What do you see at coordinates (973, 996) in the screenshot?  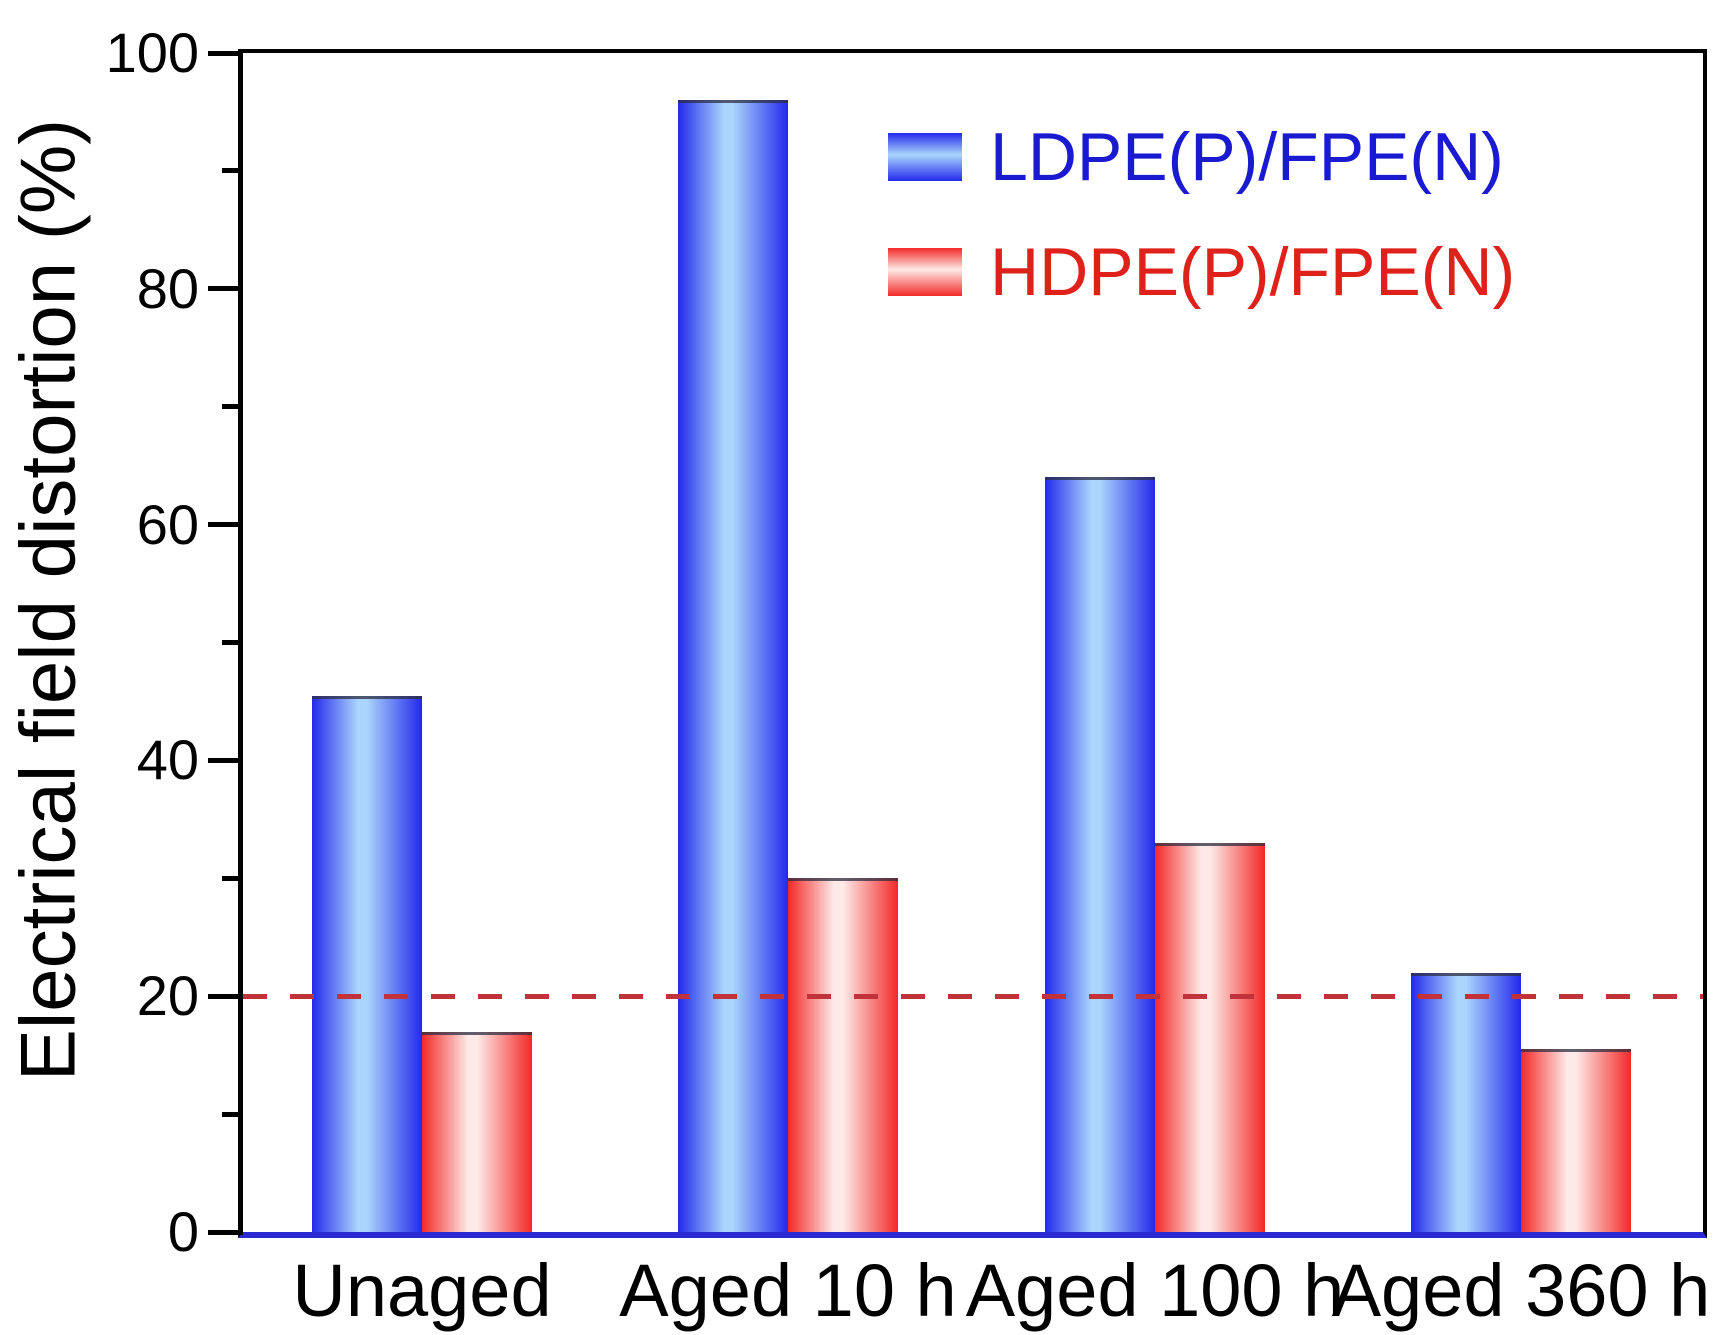 I see `reference-dashed-line` at bounding box center [973, 996].